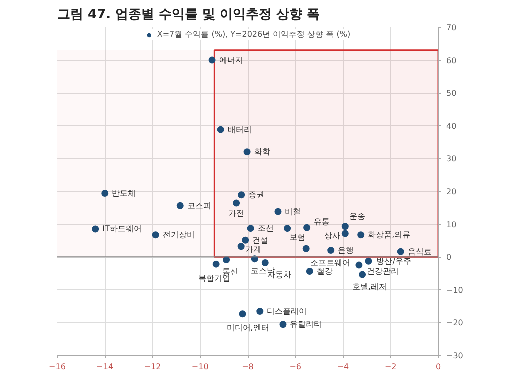 The image size is (508, 385). I want to click on annotation: 에너지, so click(231, 60).